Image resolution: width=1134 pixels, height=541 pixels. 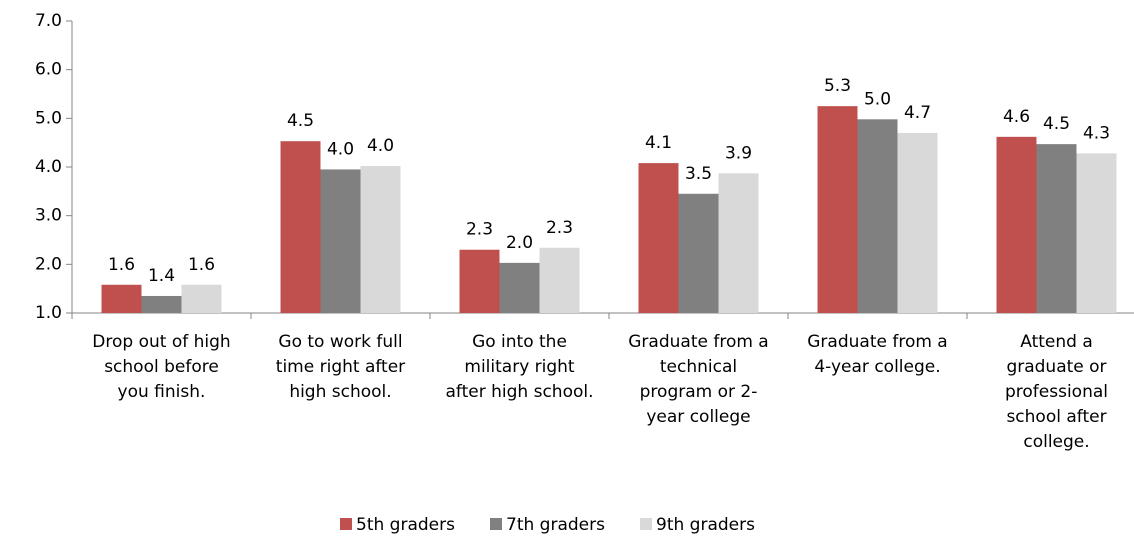 I want to click on data-label: 5.3, so click(x=837, y=86).